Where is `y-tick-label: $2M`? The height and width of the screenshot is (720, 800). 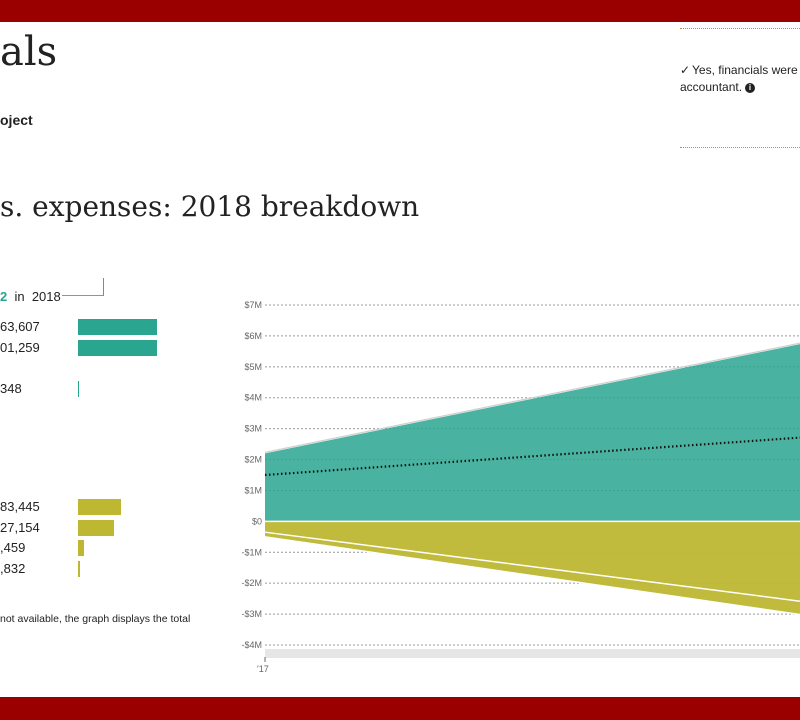 y-tick-label: $2M is located at coordinates (253, 460).